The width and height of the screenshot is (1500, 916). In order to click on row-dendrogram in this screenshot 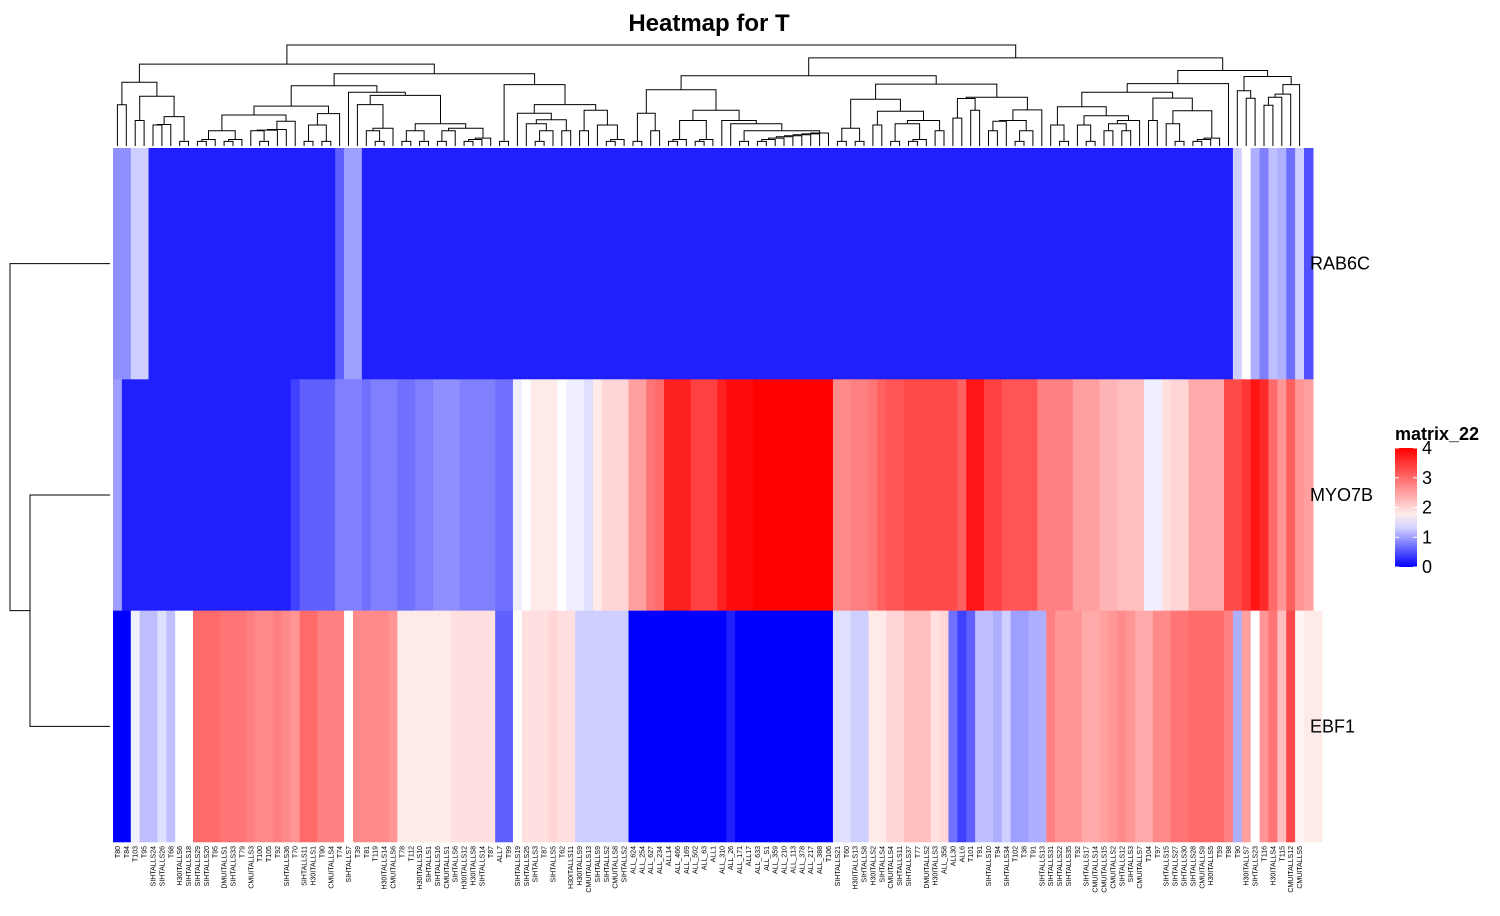, I will do `click(59, 495)`.